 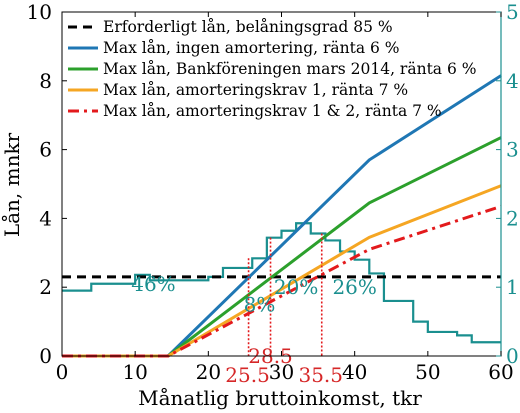 I want to click on percent-annotation-1: 46%, so click(x=153, y=284).